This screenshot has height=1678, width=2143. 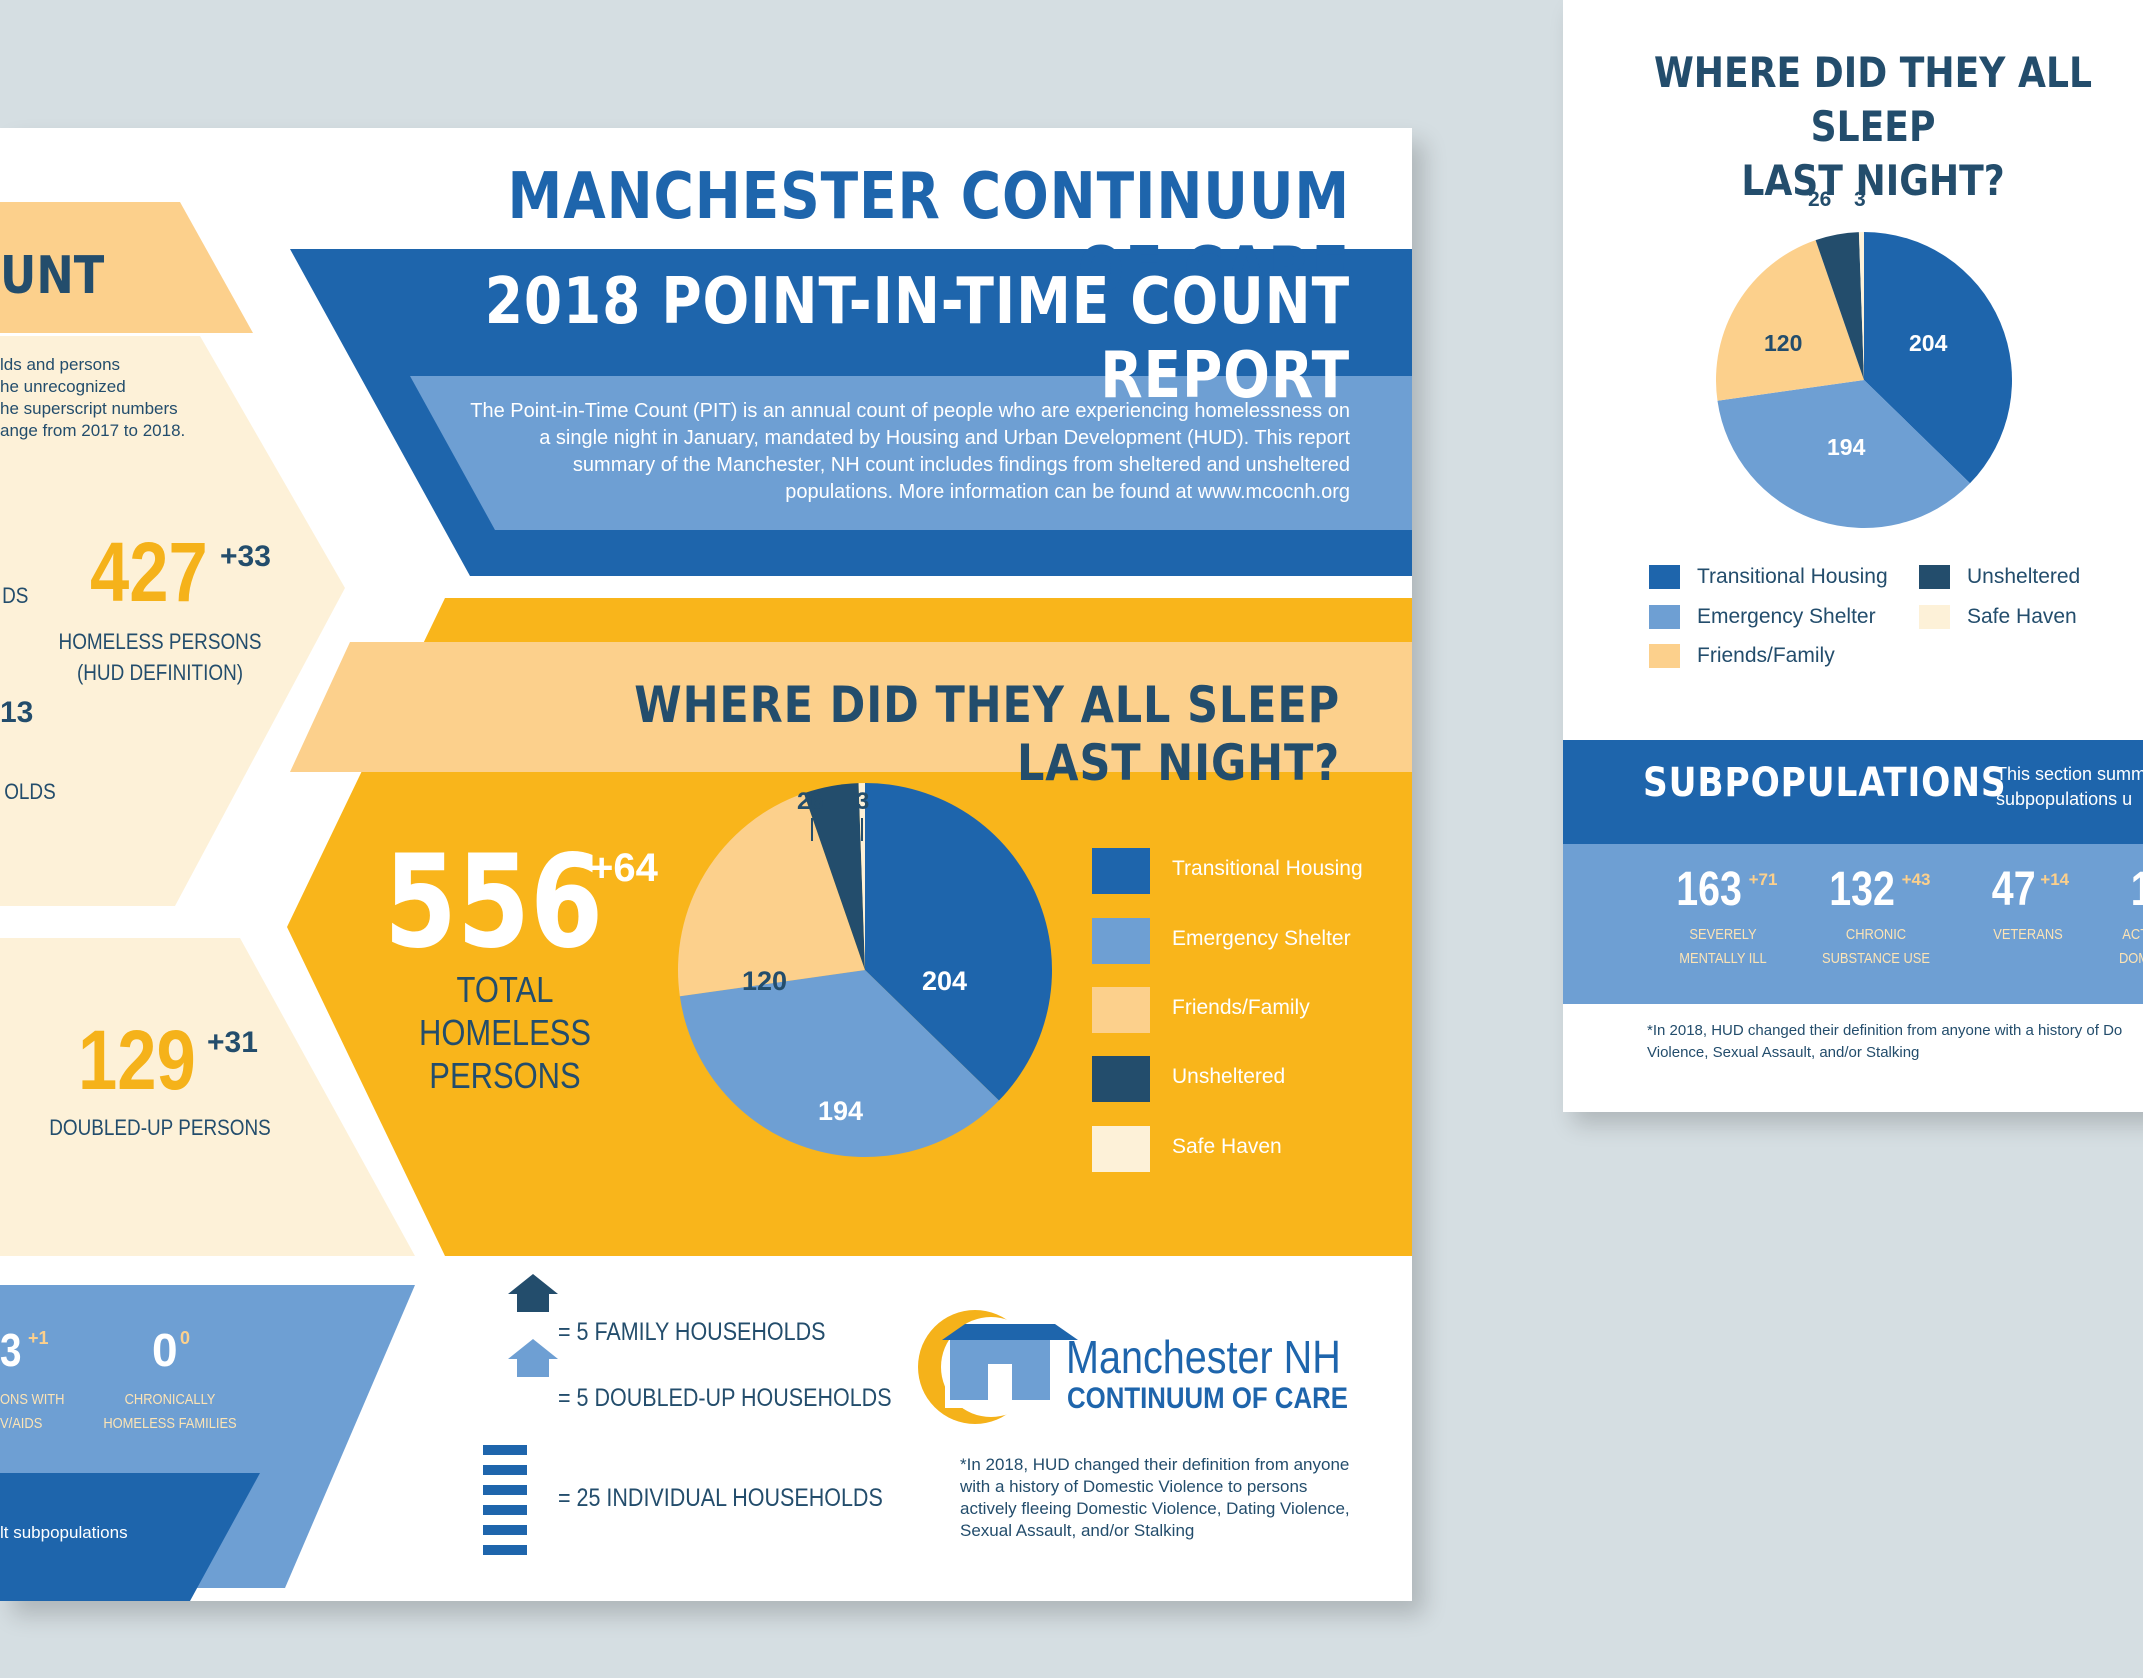 What do you see at coordinates (160, 641) in the screenshot?
I see `homeless-label-line: HOMELESS PERSONS` at bounding box center [160, 641].